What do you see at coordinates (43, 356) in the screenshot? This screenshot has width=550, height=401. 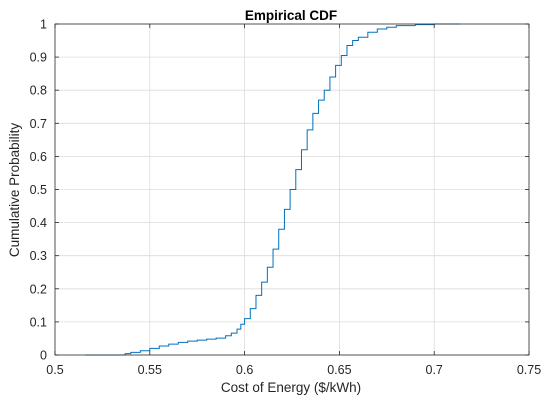 I see `y-tick-label: 0` at bounding box center [43, 356].